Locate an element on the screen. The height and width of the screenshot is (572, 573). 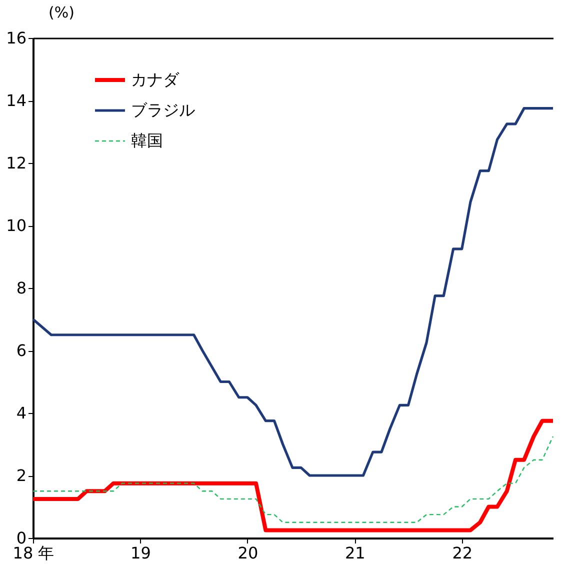
y-tick-label: 12 is located at coordinates (16, 163).